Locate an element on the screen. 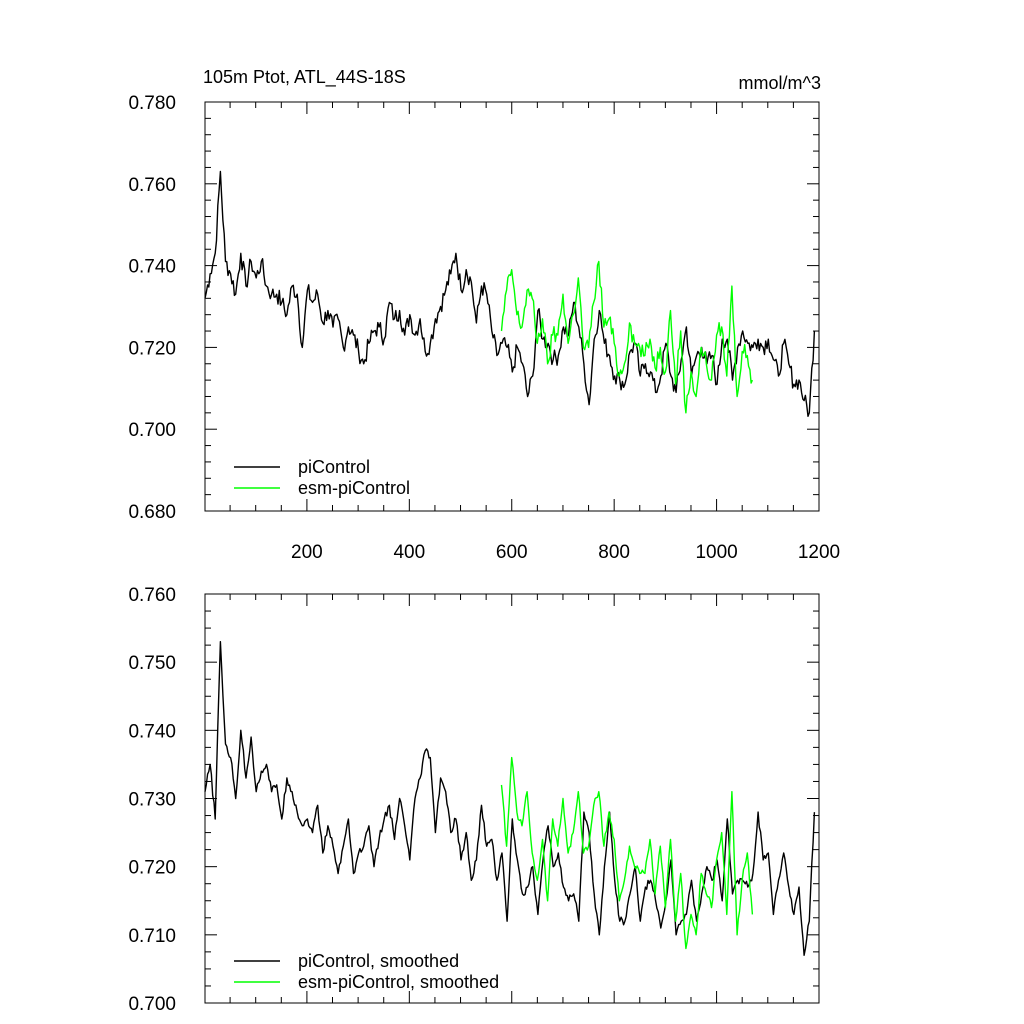  x-tick-label: 1200 is located at coordinates (819, 552).